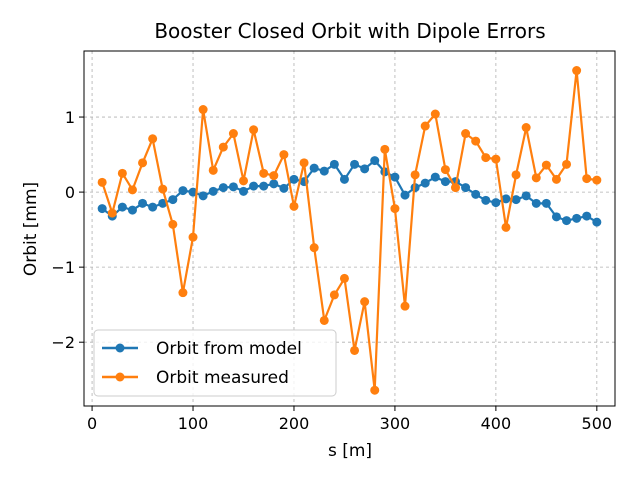  What do you see at coordinates (496, 423) in the screenshot?
I see `x-tick-label: 400` at bounding box center [496, 423].